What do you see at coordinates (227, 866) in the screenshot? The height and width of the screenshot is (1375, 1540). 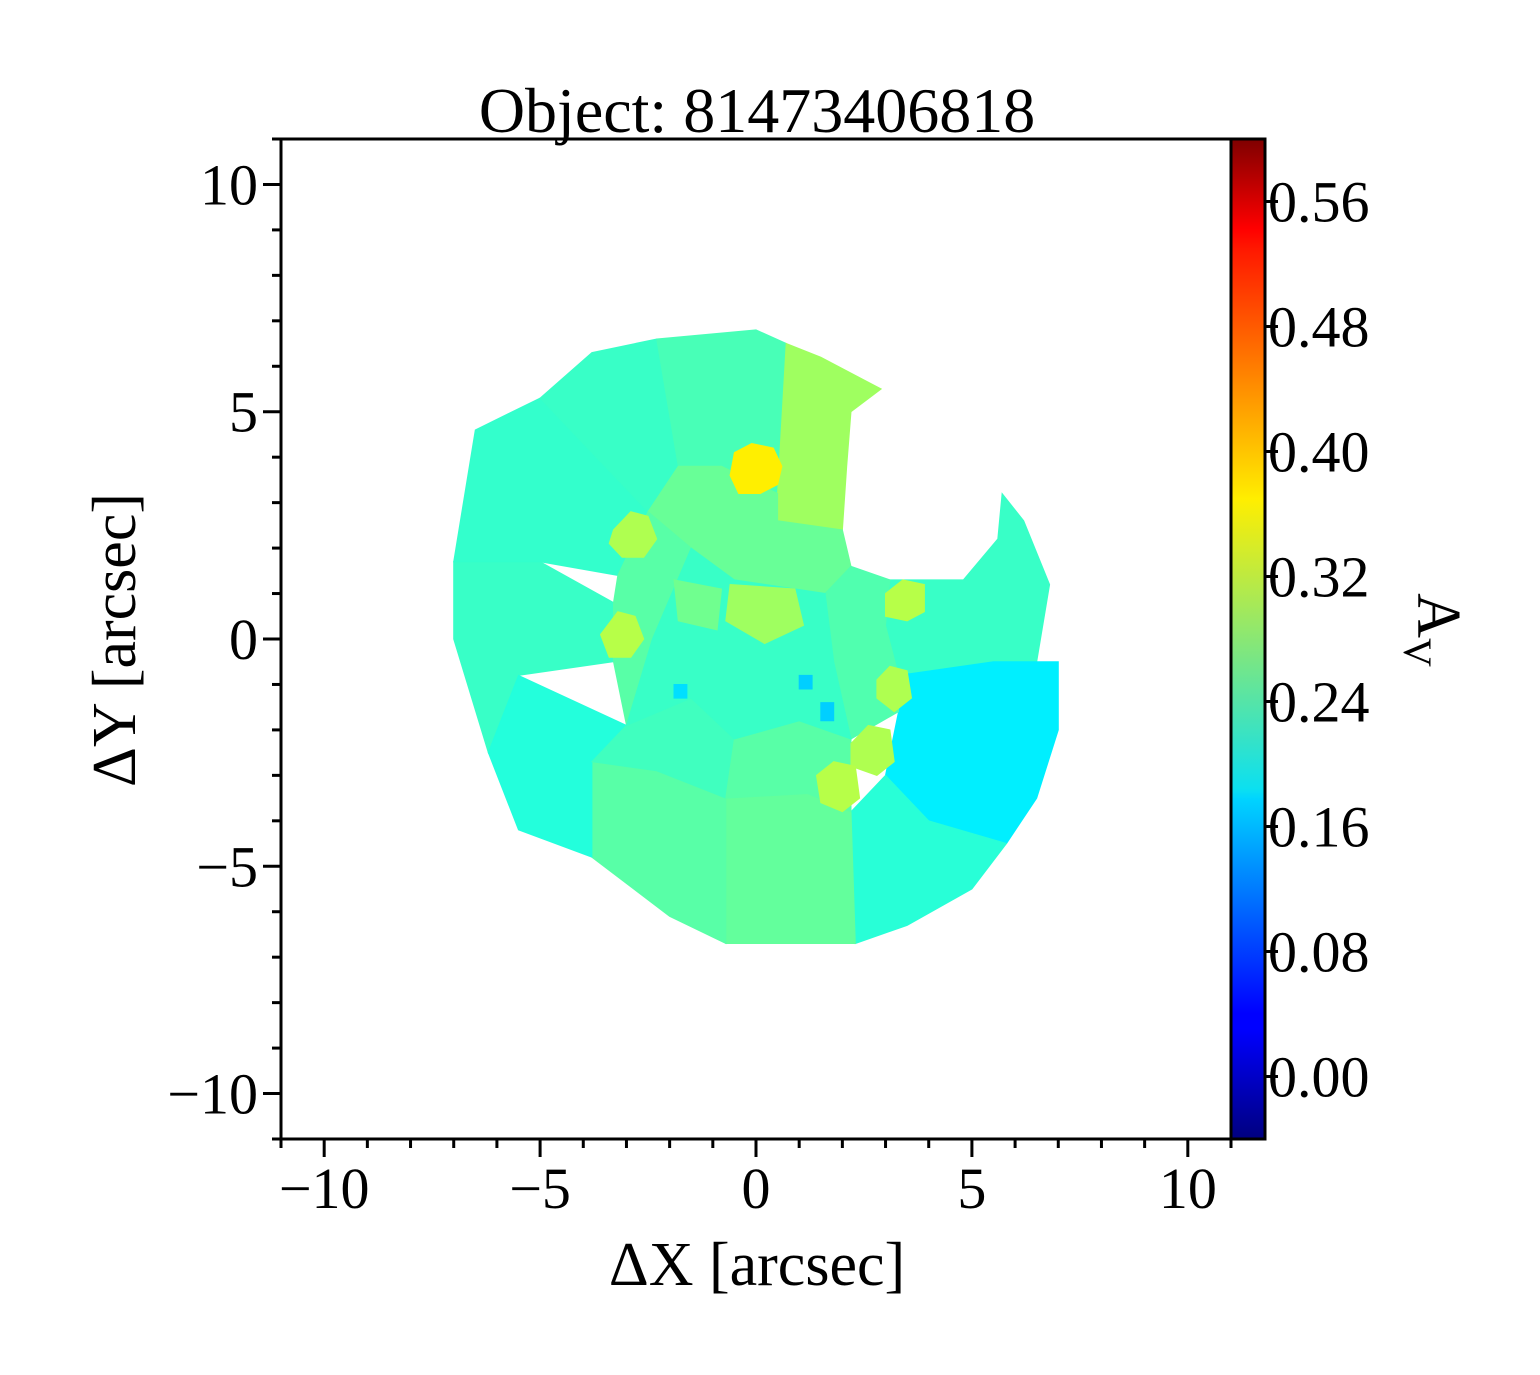 I see `y-tick-label: −5` at bounding box center [227, 866].